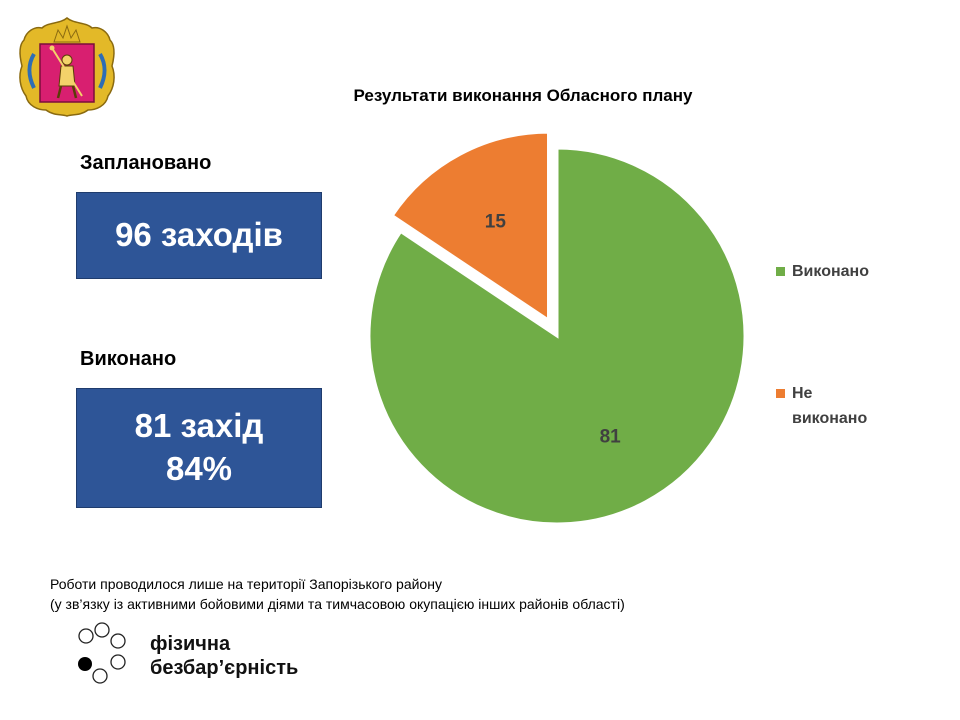 The width and height of the screenshot is (960, 720). What do you see at coordinates (67, 67) in the screenshot?
I see `zaporizhzhia-coat-of-arms-icon` at bounding box center [67, 67].